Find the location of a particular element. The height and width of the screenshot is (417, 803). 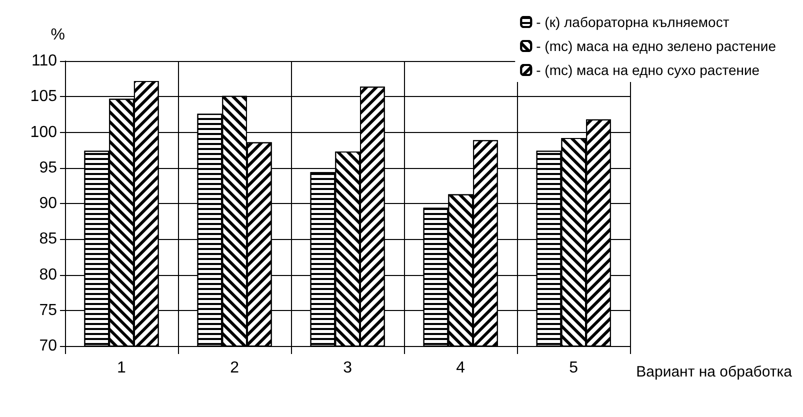

y-tick-label: 80 is located at coordinates (48, 275).